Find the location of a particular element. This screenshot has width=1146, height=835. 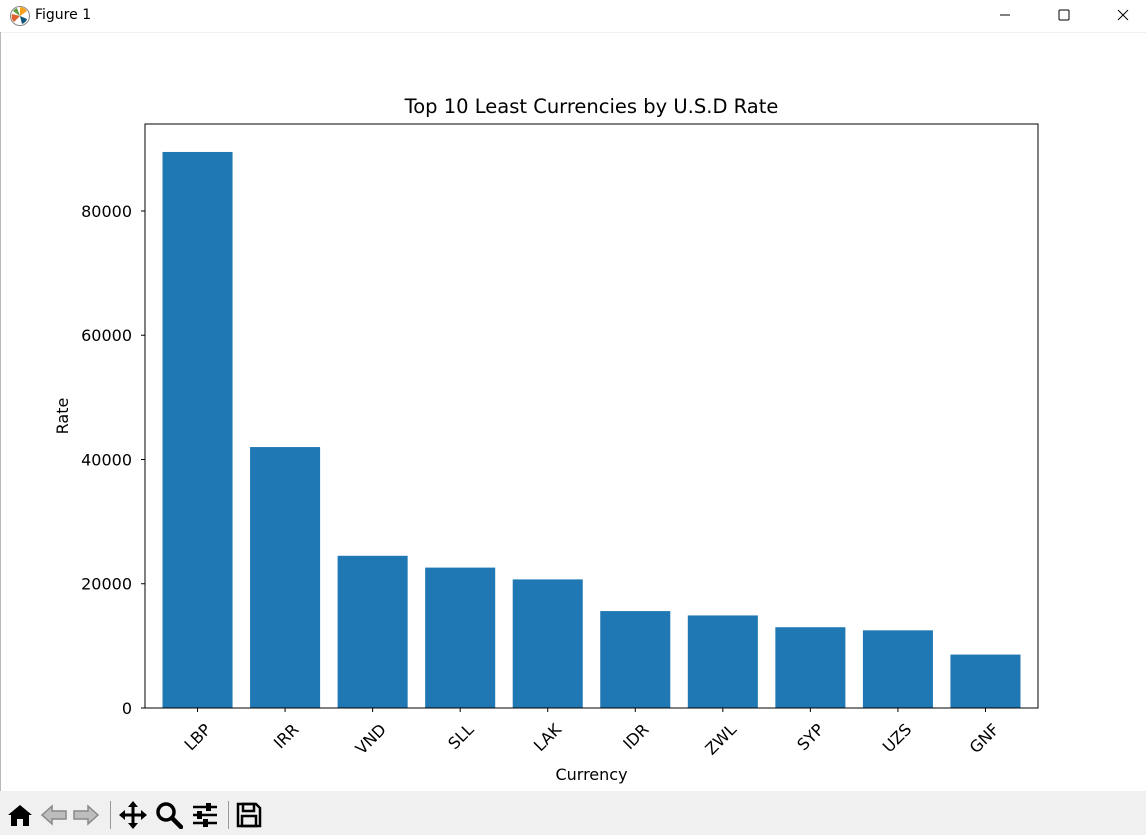

x-tick-label: IRR is located at coordinates (286, 736).